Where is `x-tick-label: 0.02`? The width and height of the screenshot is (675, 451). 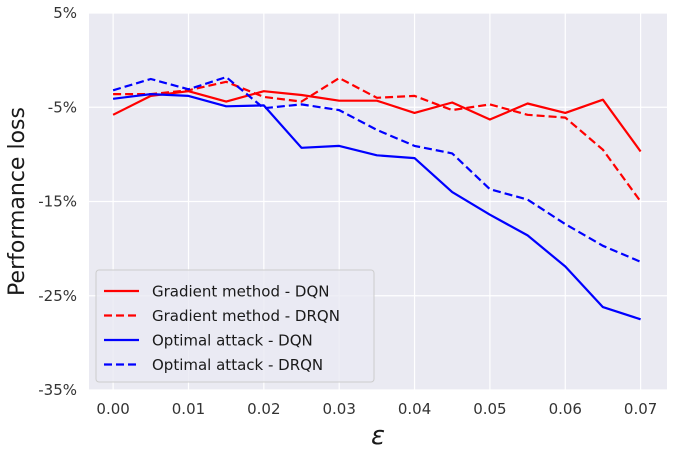 x-tick-label: 0.02 is located at coordinates (263, 409).